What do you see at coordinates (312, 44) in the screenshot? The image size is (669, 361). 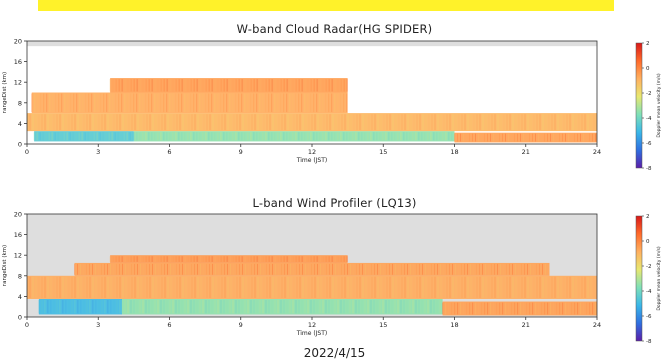 I see `no-data-region` at bounding box center [312, 44].